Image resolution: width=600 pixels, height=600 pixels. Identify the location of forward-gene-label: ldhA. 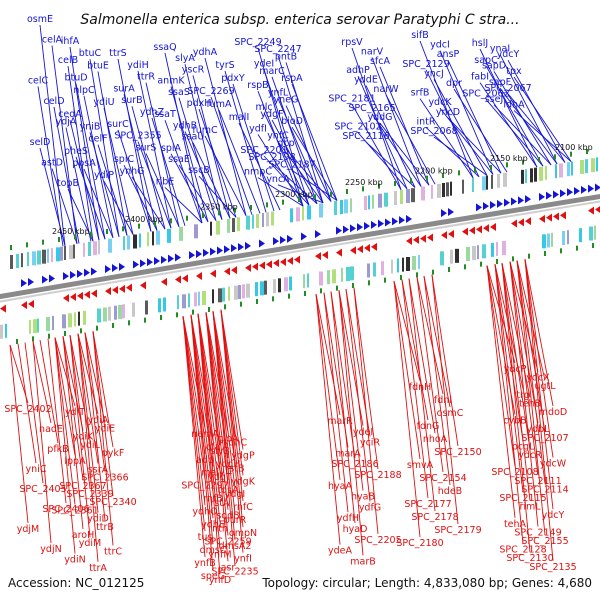
(514, 105).